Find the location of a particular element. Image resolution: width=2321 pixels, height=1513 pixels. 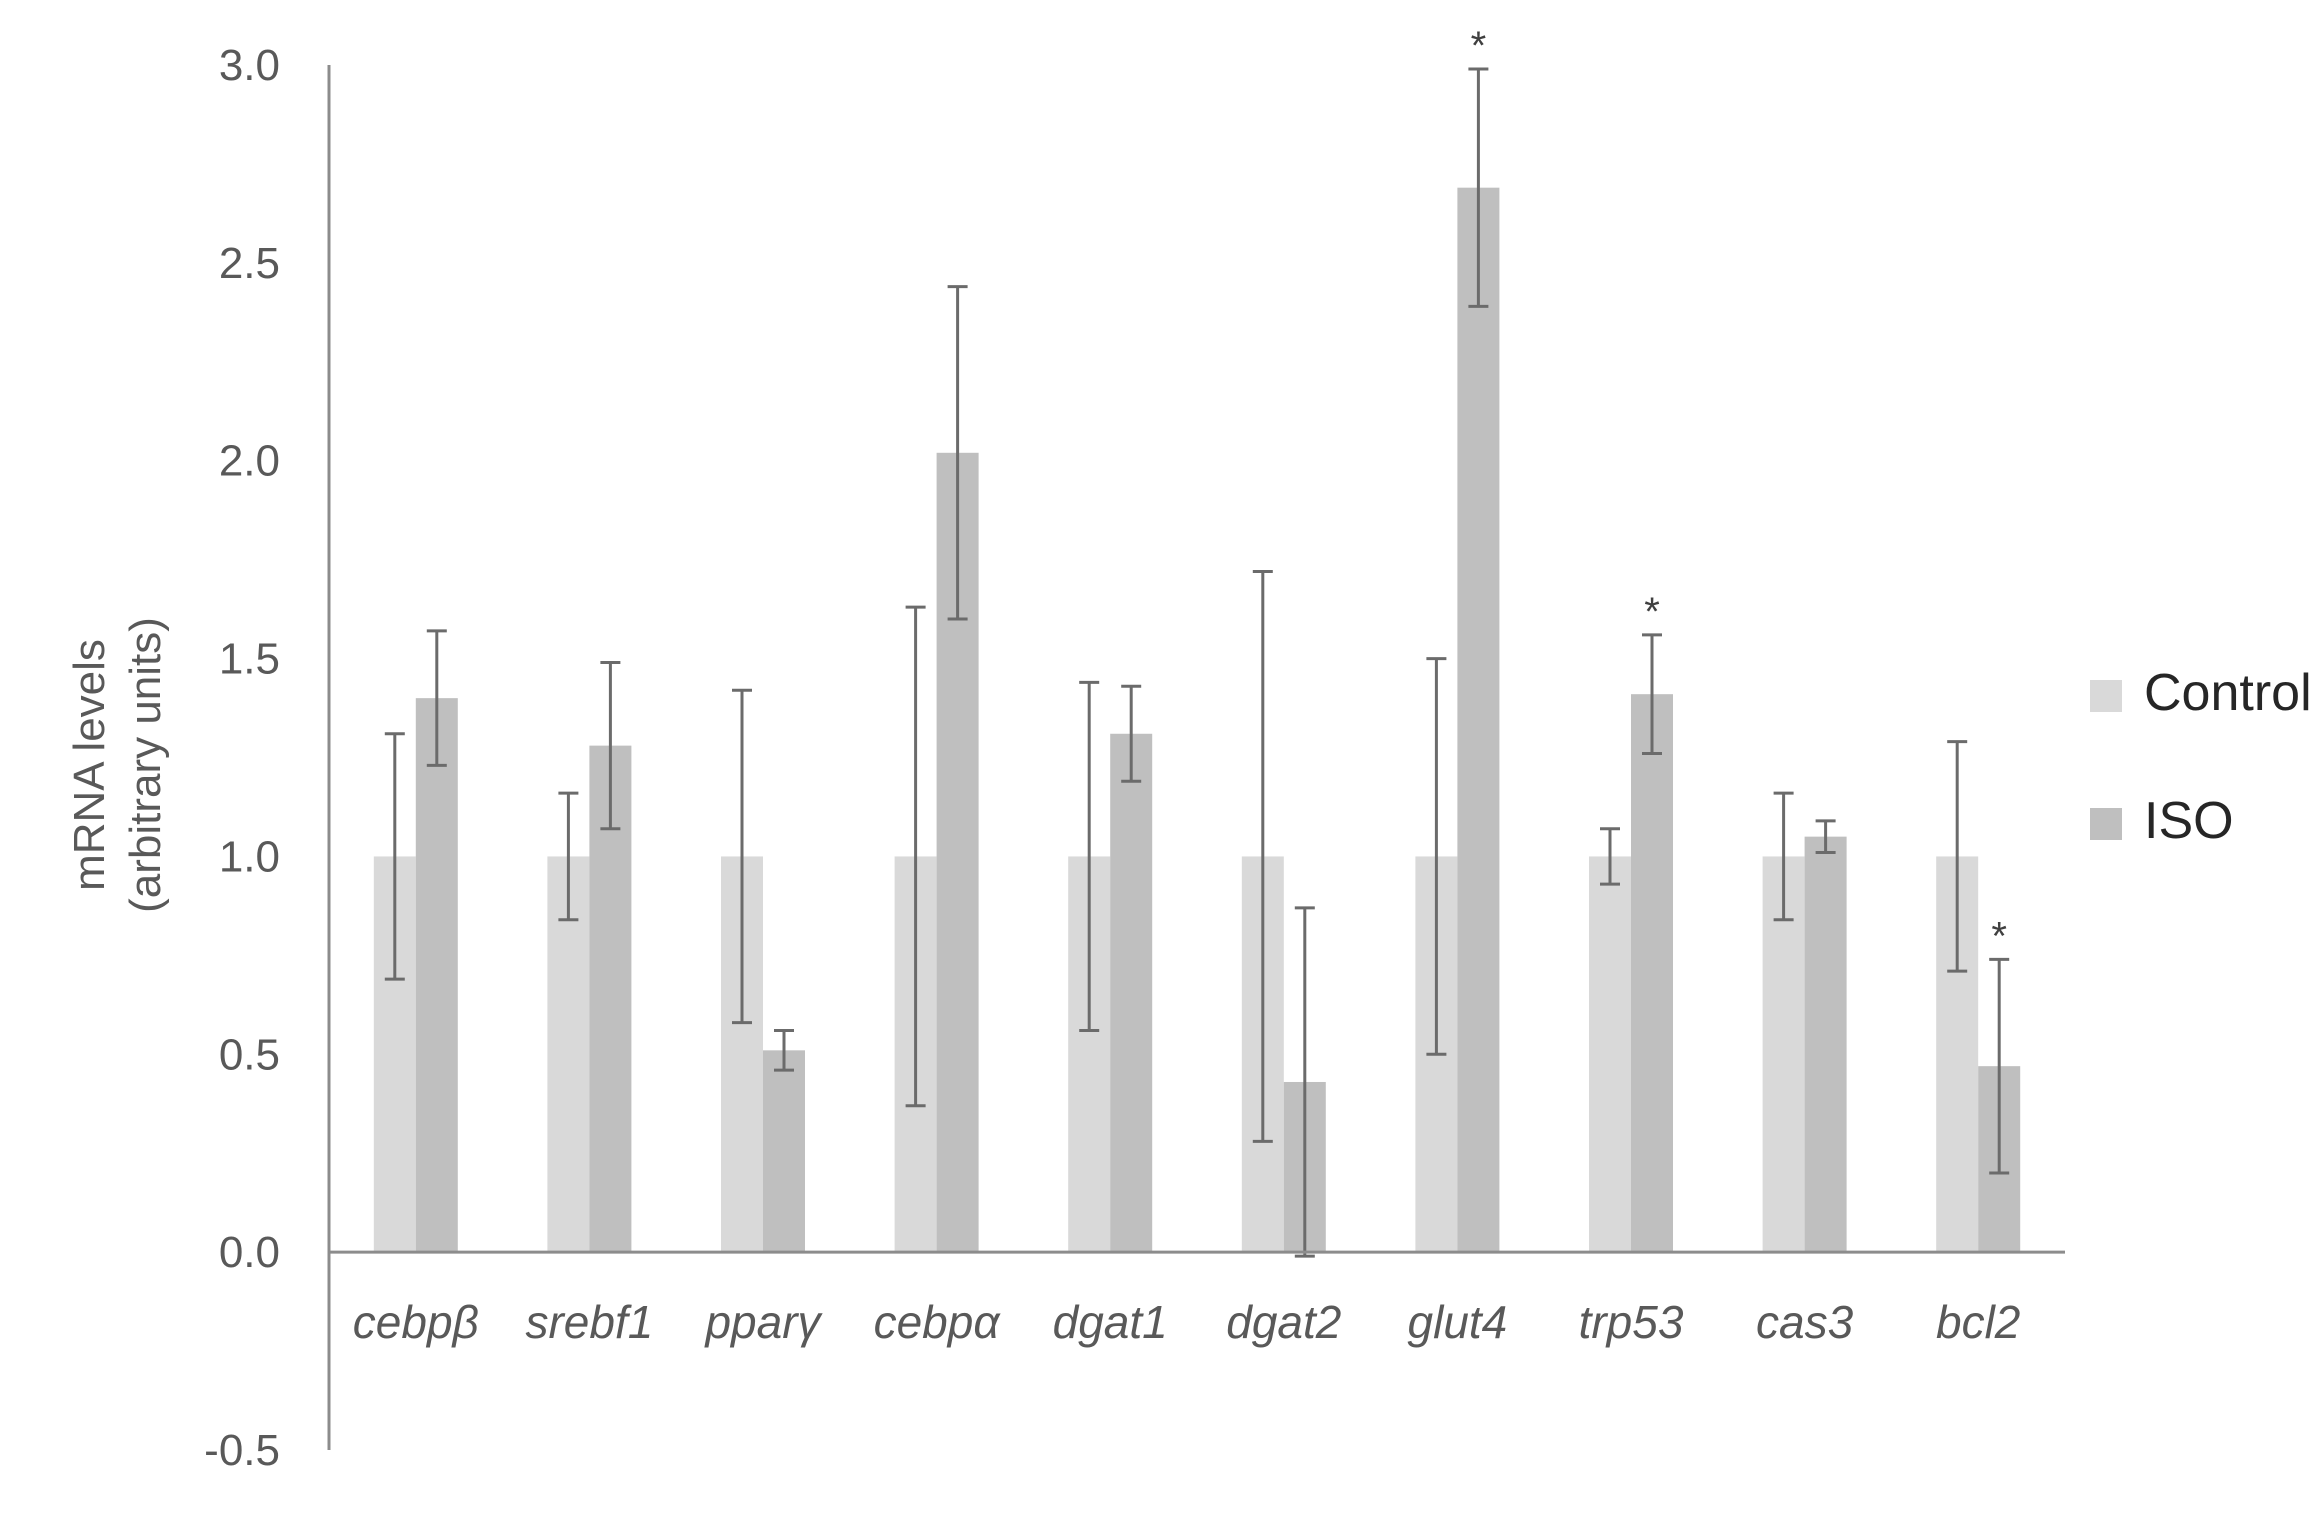

category-label: cebpα is located at coordinates (938, 1322).